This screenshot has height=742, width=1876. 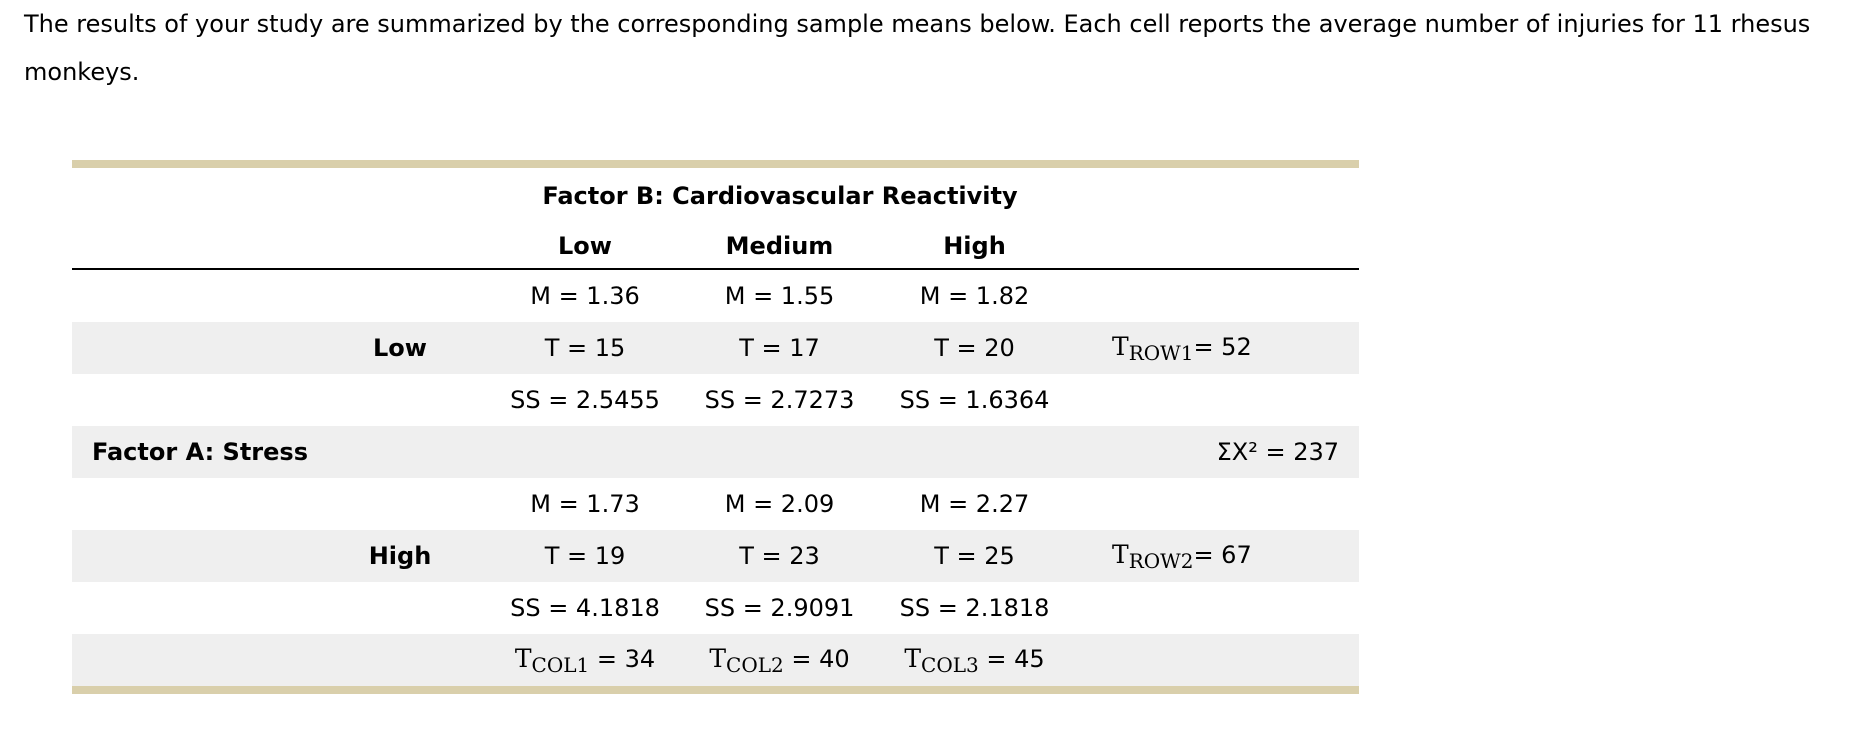 I want to click on row-total-2: TROW2= 67, so click(x=1215, y=556).